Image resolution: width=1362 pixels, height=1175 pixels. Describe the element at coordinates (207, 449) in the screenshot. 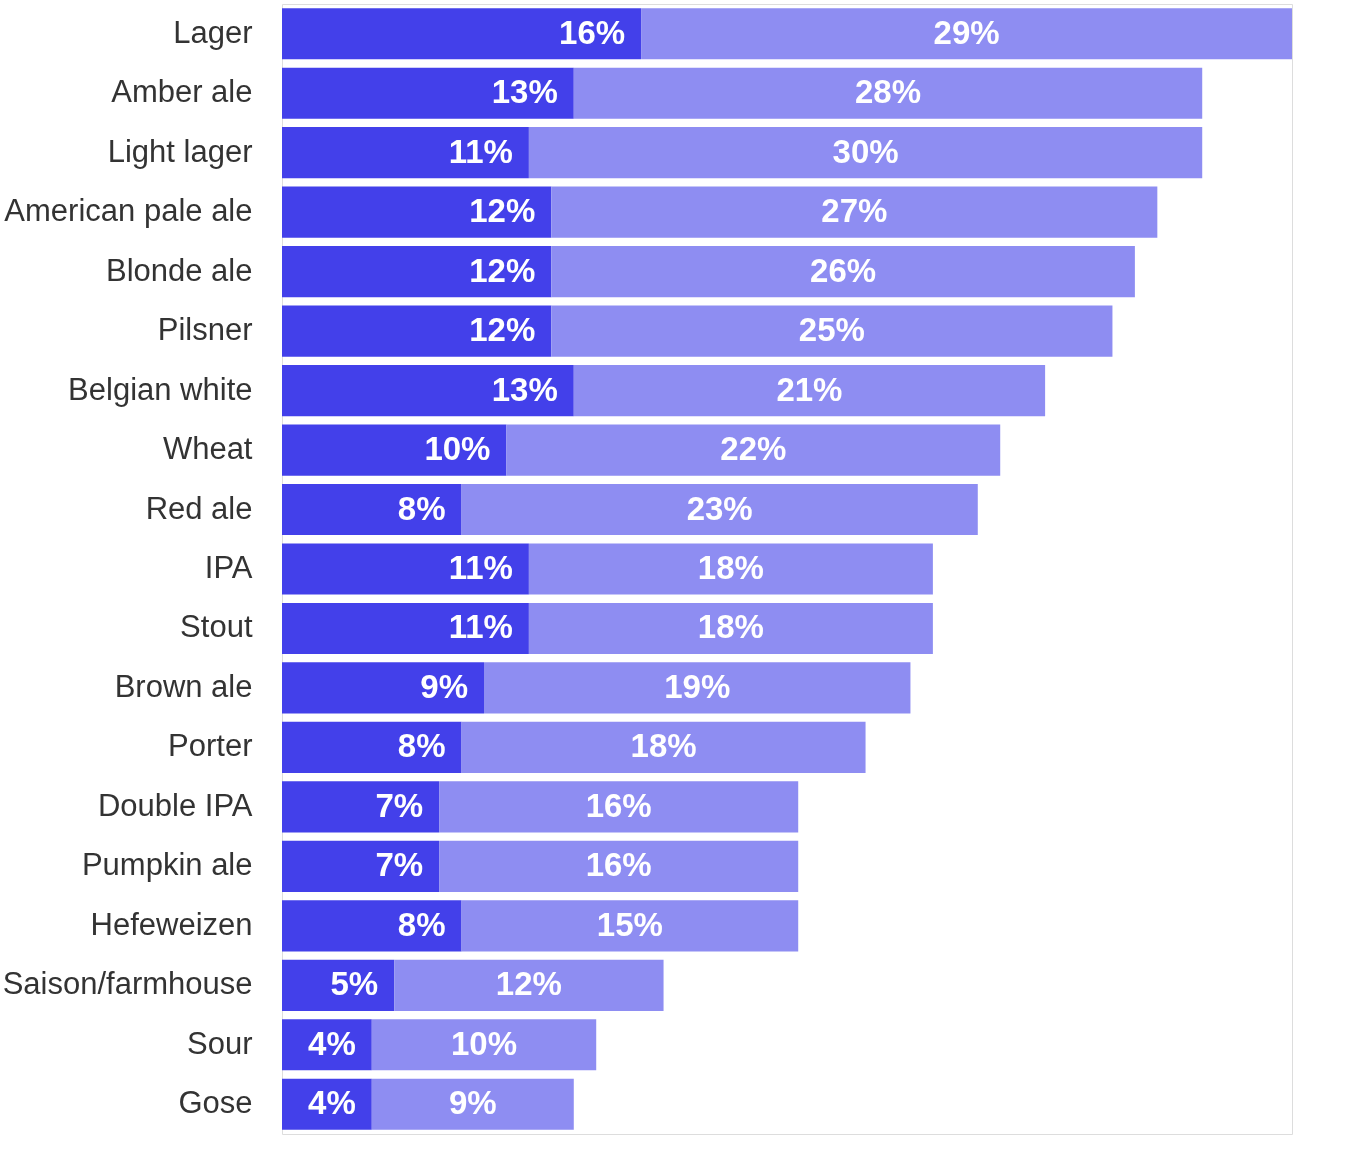

I see `y-tick-label: Wheat` at that location.